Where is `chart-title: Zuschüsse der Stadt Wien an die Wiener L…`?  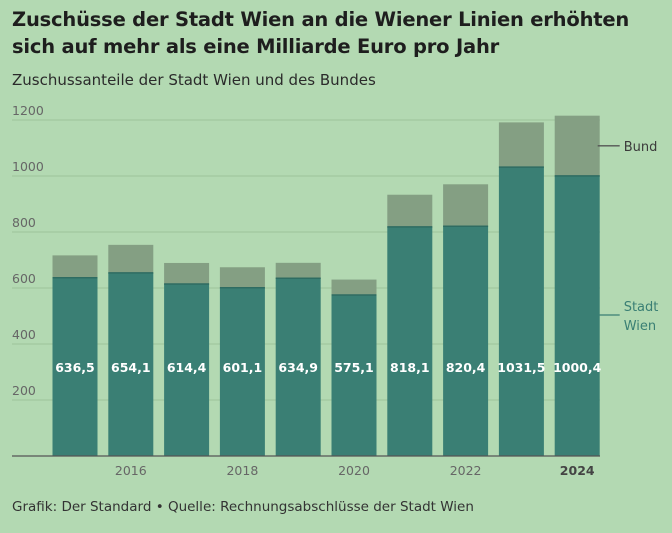 chart-title: Zuschüsse der Stadt Wien an die Wiener L… is located at coordinates (321, 33).